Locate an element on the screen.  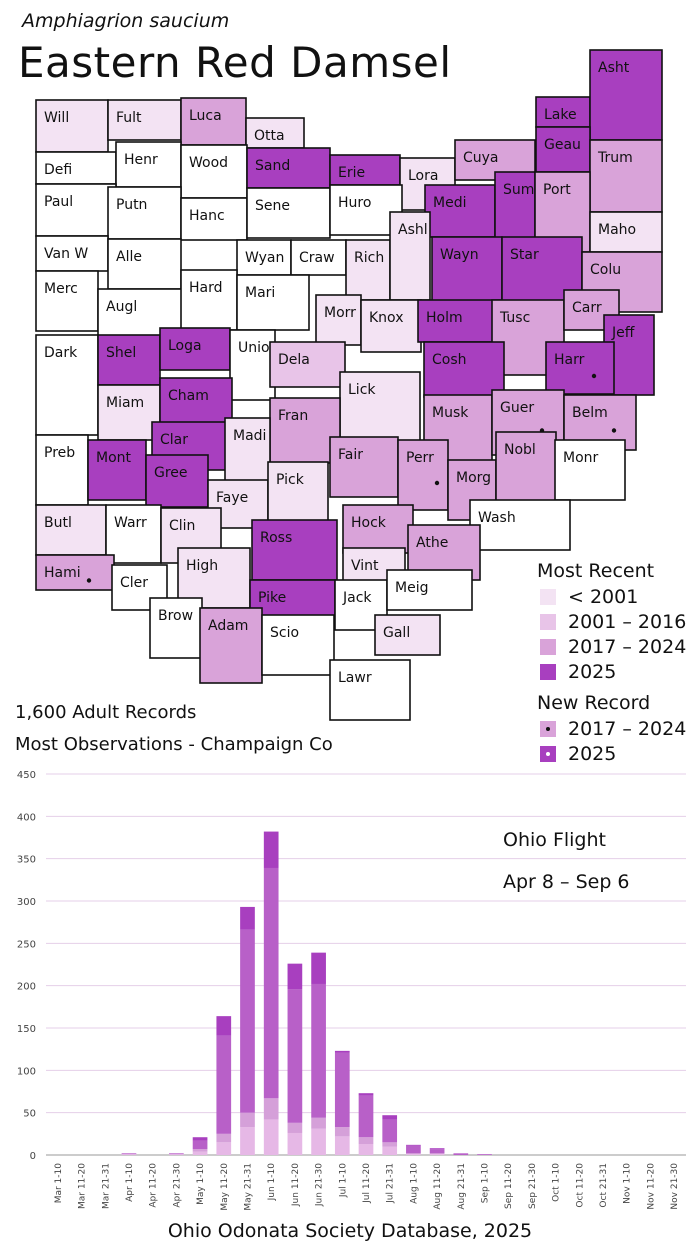
county-cham: Cham is located at coordinates (196, 400).